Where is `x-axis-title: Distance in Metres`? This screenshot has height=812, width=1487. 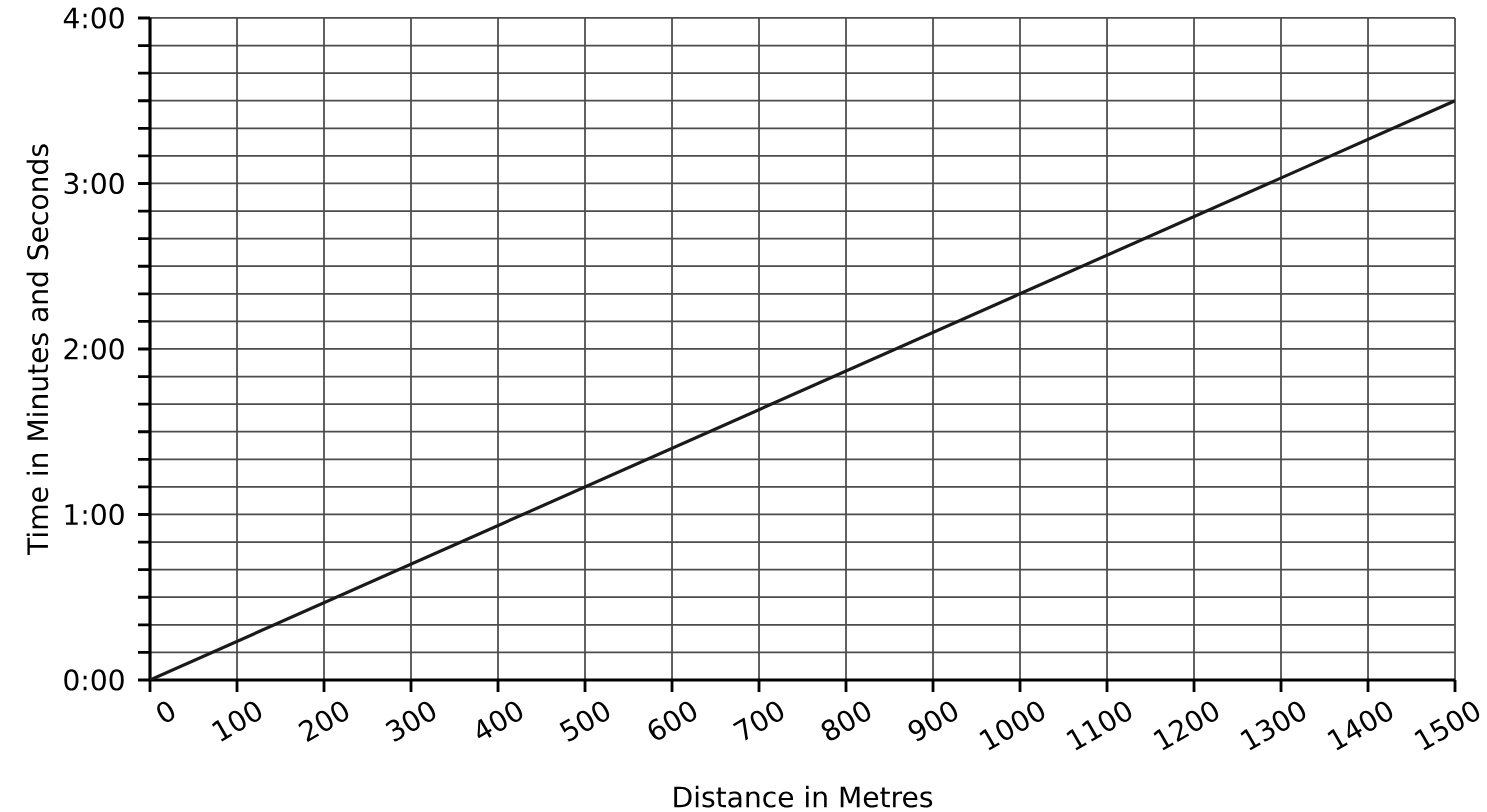 x-axis-title: Distance in Metres is located at coordinates (803, 796).